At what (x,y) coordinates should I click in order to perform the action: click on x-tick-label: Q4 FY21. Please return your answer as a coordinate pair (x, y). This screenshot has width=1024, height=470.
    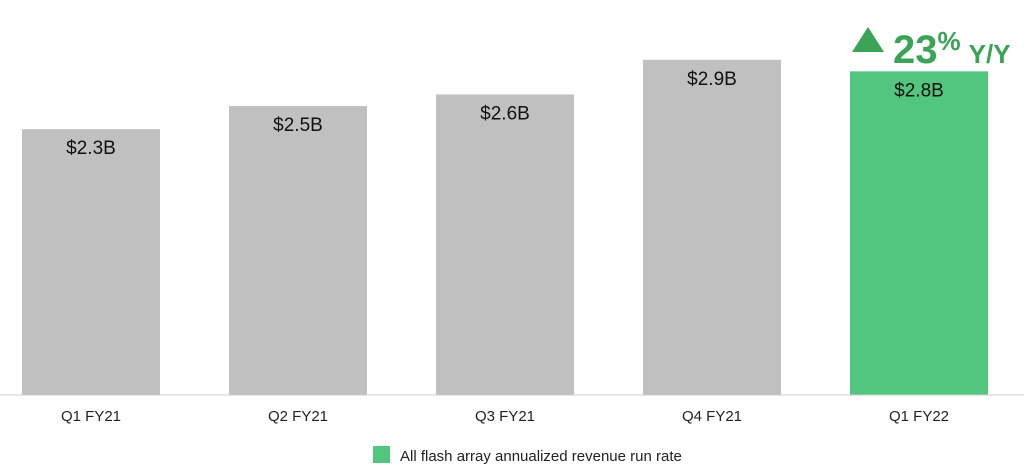
    Looking at the image, I should click on (712, 416).